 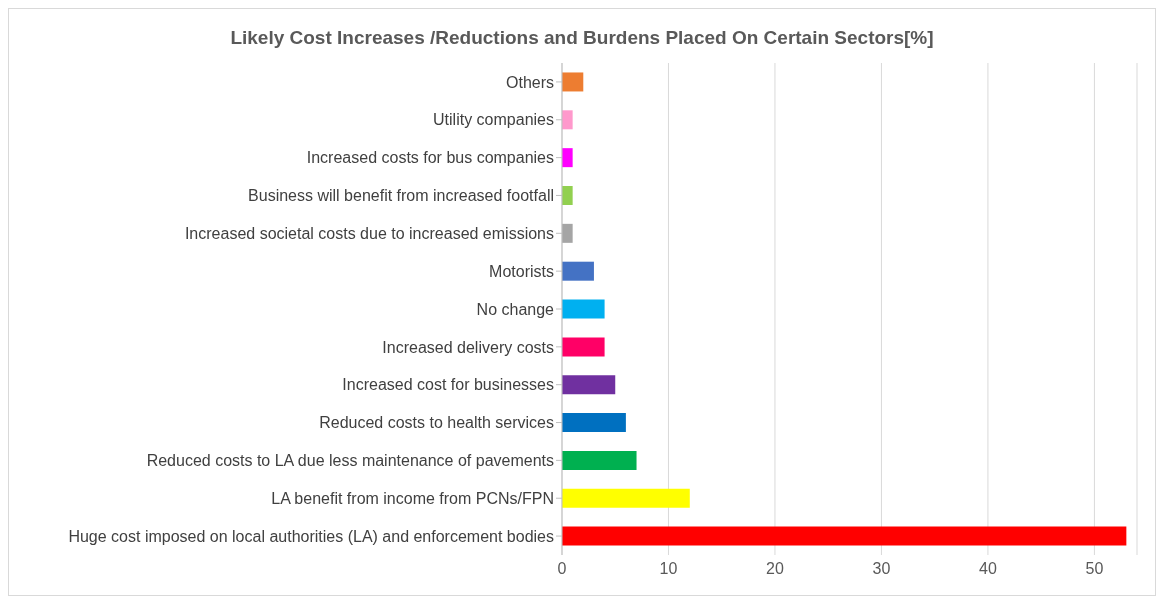 I want to click on x-tick-label: 40, so click(x=988, y=569).